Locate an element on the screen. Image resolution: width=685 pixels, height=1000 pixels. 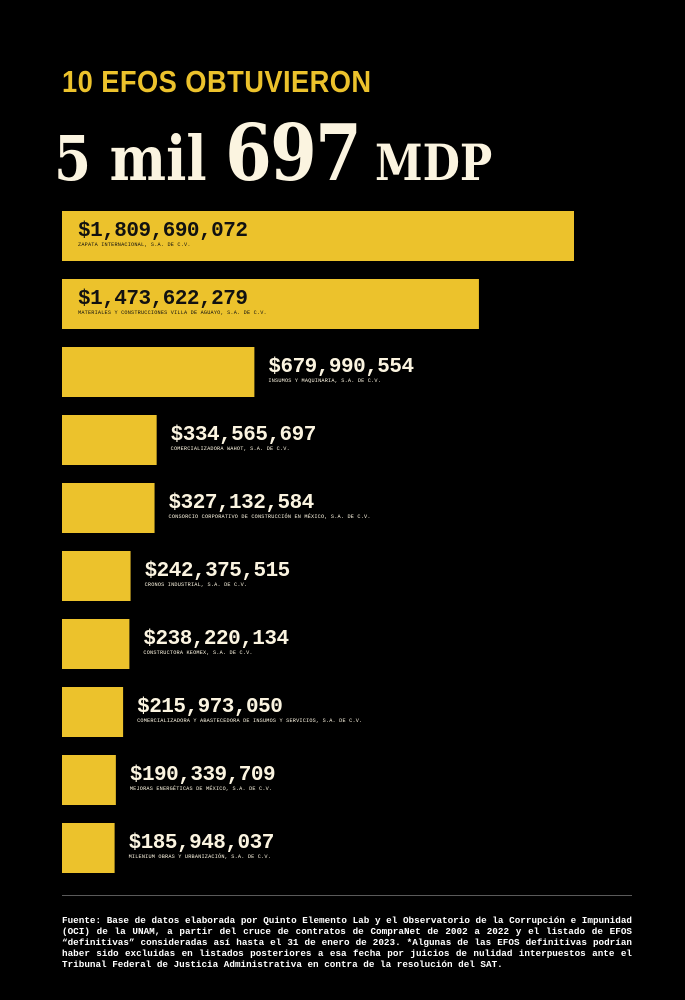
bar-company-label-1: ZAPATA INTERNACIONAL, S.A. DE C.V. is located at coordinates (134, 245).